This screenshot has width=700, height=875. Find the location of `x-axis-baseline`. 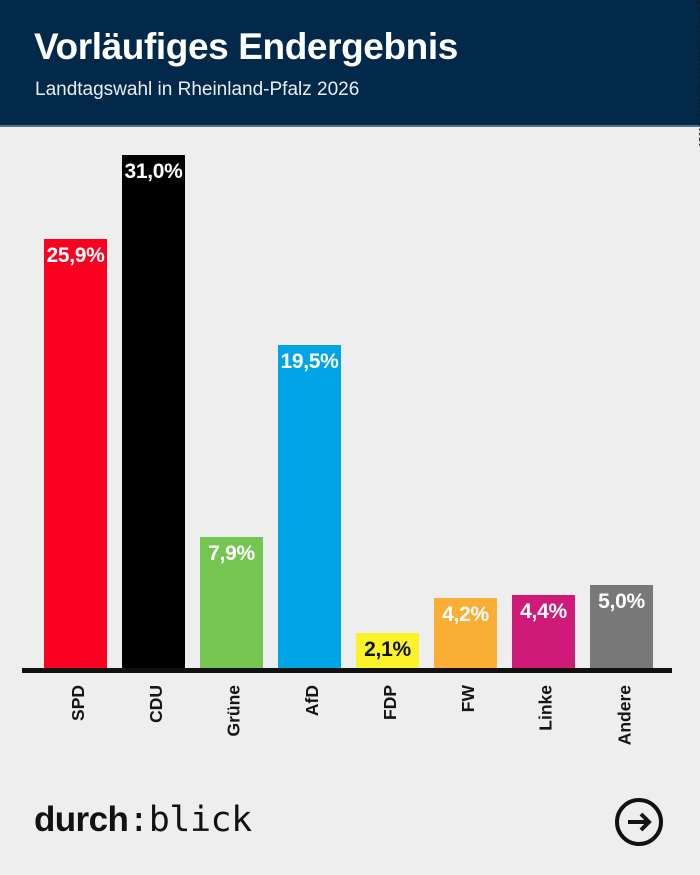

x-axis-baseline is located at coordinates (347, 670).